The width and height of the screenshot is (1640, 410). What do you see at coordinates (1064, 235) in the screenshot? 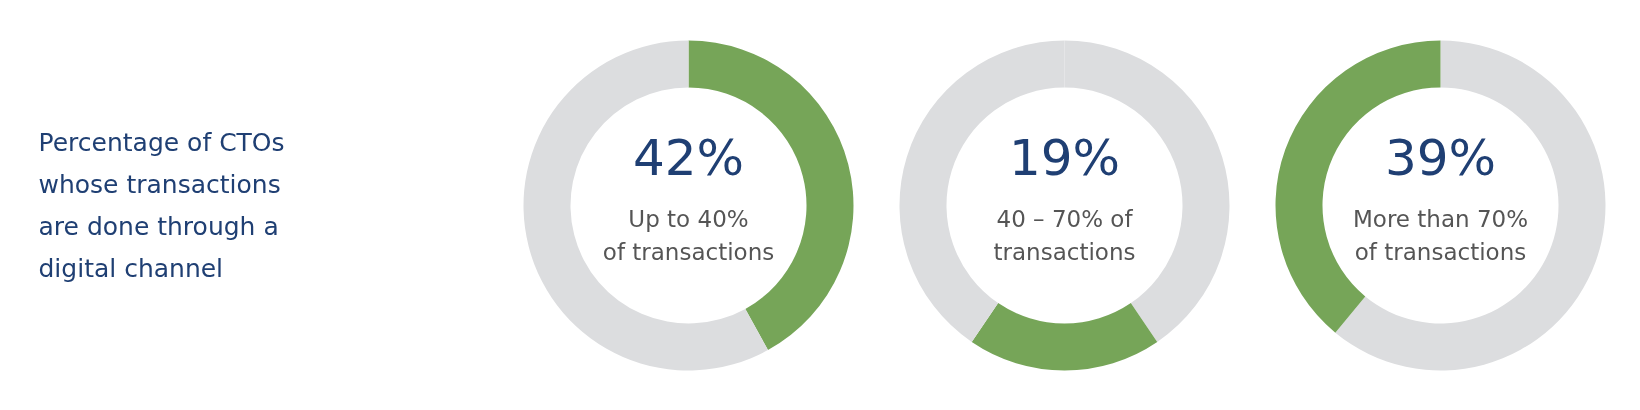
I see `slice-label: 40 – 70% of transactions` at bounding box center [1064, 235].